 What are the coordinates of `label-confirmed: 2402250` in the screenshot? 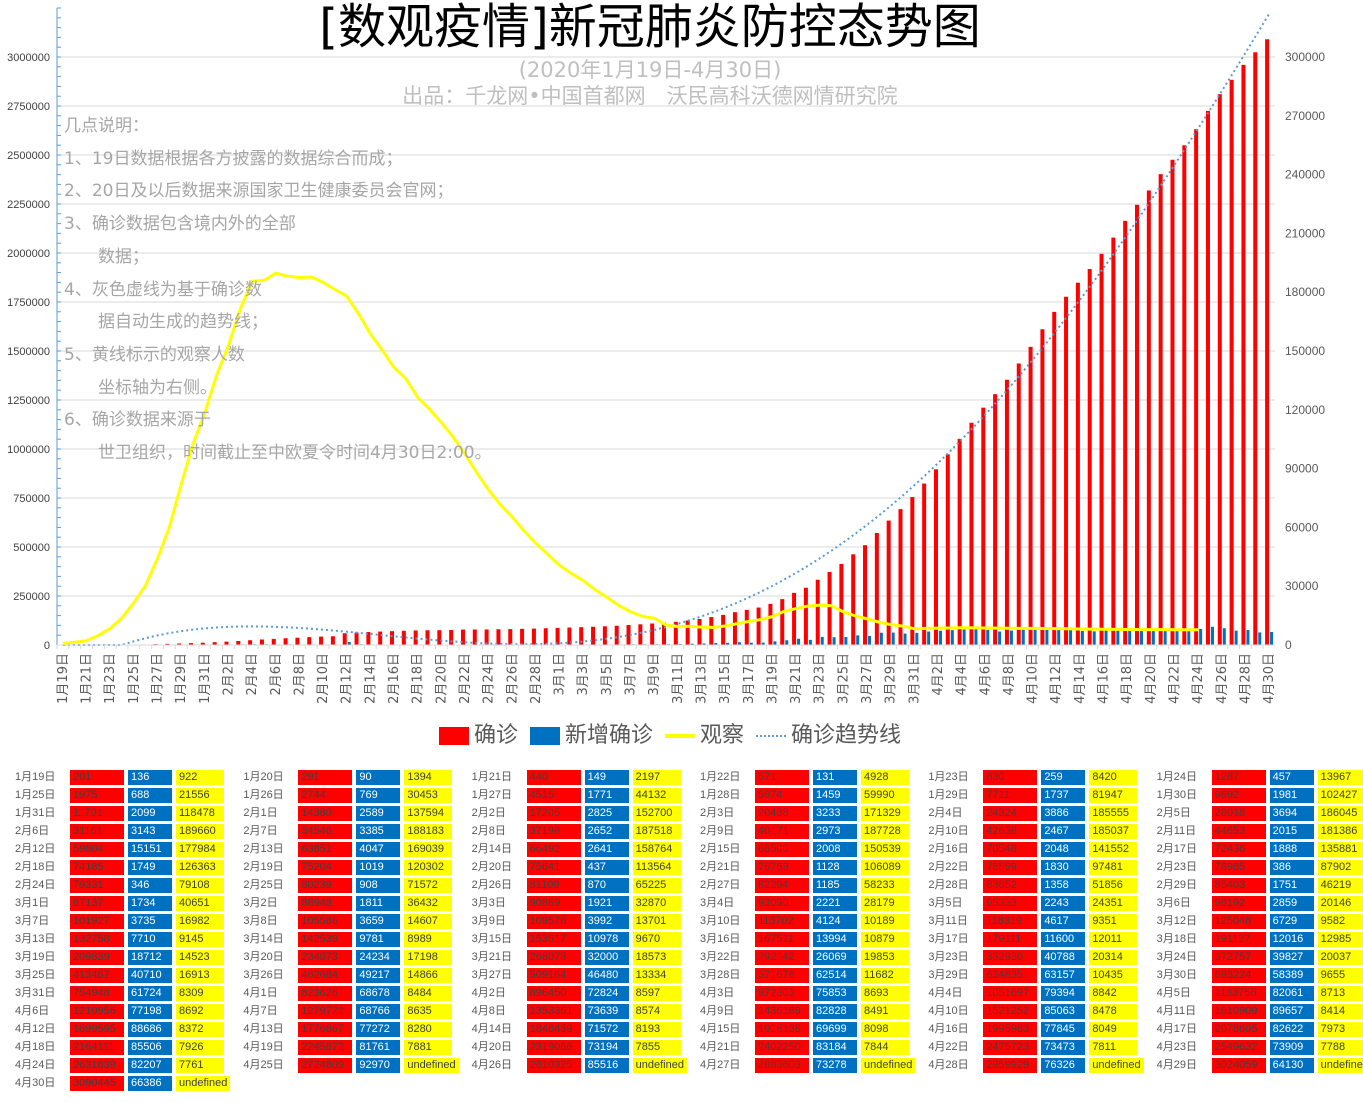 It's located at (782, 1047).